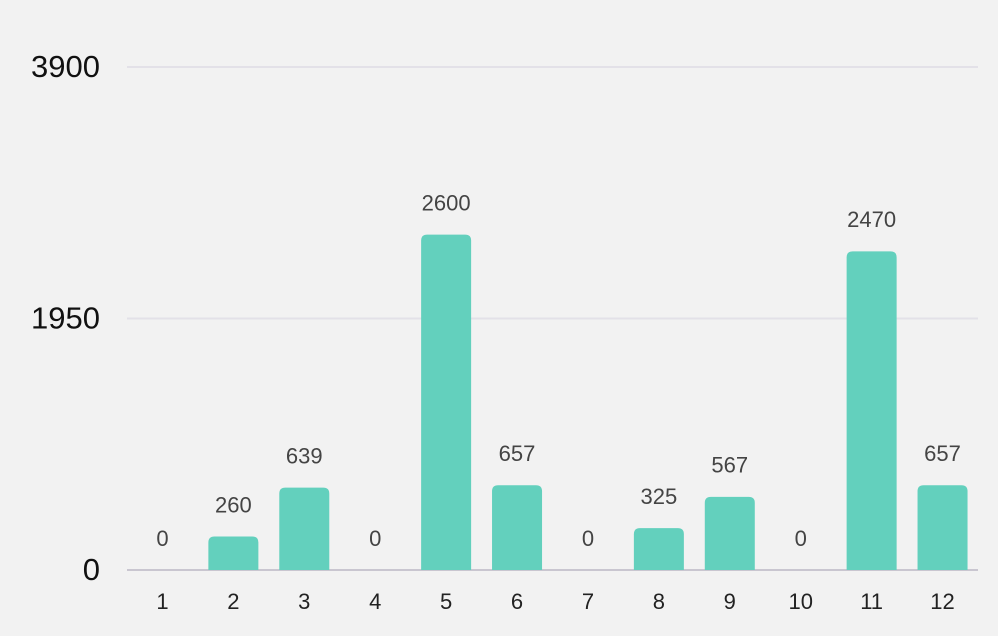 The image size is (998, 636). Describe the element at coordinates (304, 455) in the screenshot. I see `value-label: 639` at that location.